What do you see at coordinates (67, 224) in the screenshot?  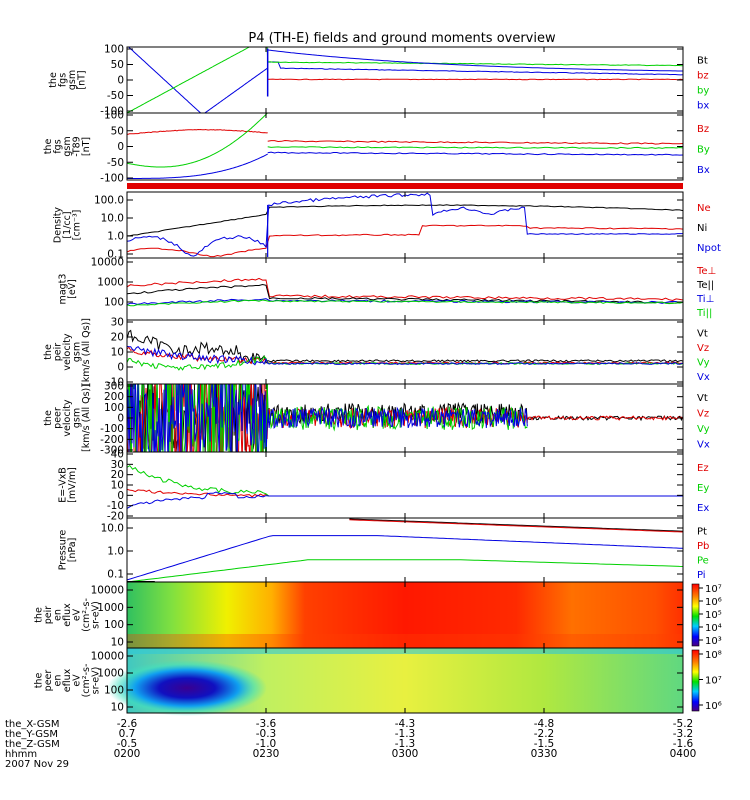 I see `y-axis-label-density: [1/cc]` at bounding box center [67, 224].